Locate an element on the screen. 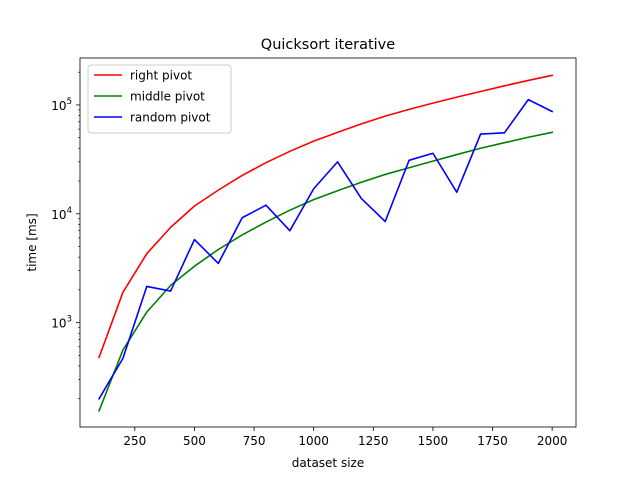 This screenshot has height=480, width=640. x-tick-label: 1250 is located at coordinates (373, 441).